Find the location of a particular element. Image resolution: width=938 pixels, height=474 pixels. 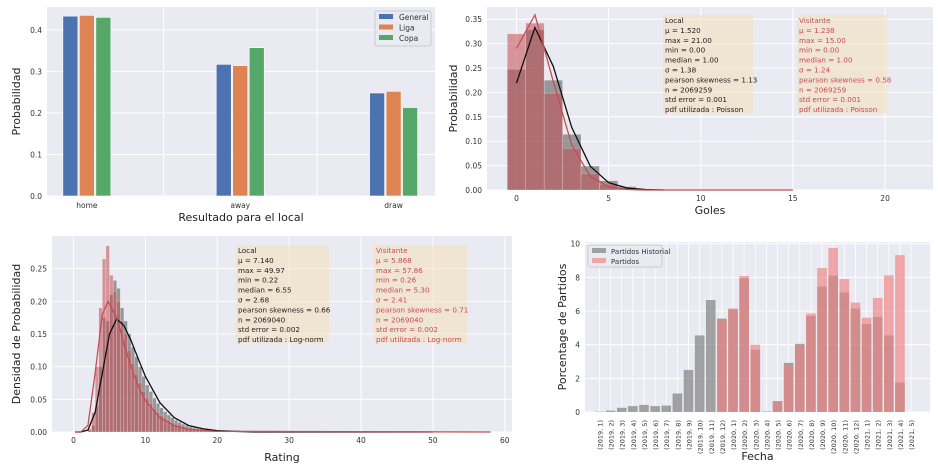

y-tick-label: 0.2 is located at coordinates (36, 113).